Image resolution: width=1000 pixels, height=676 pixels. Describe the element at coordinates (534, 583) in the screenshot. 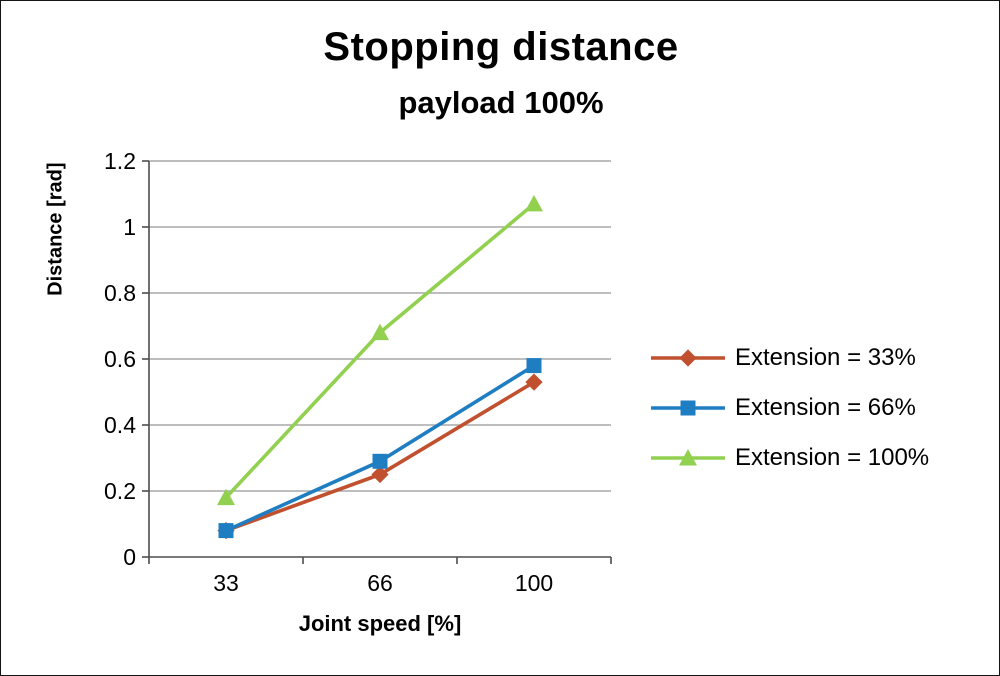

I see `x-tick-label: 100` at that location.